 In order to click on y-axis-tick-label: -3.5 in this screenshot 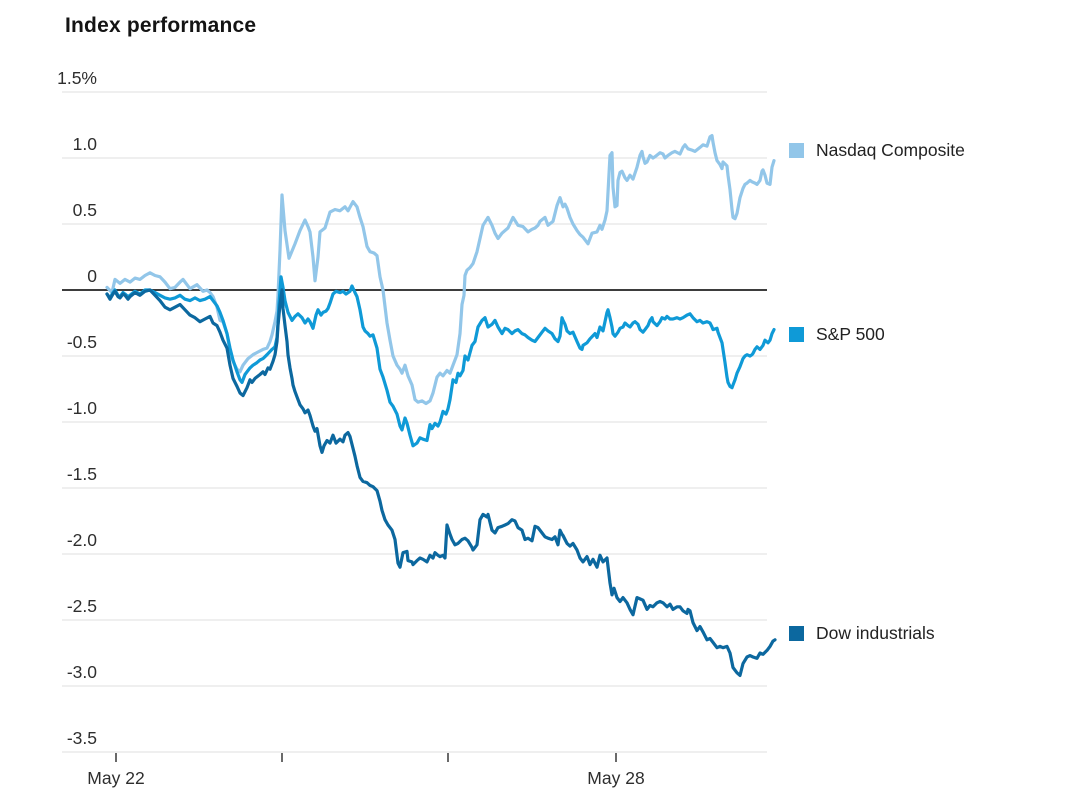, I will do `click(82, 738)`.